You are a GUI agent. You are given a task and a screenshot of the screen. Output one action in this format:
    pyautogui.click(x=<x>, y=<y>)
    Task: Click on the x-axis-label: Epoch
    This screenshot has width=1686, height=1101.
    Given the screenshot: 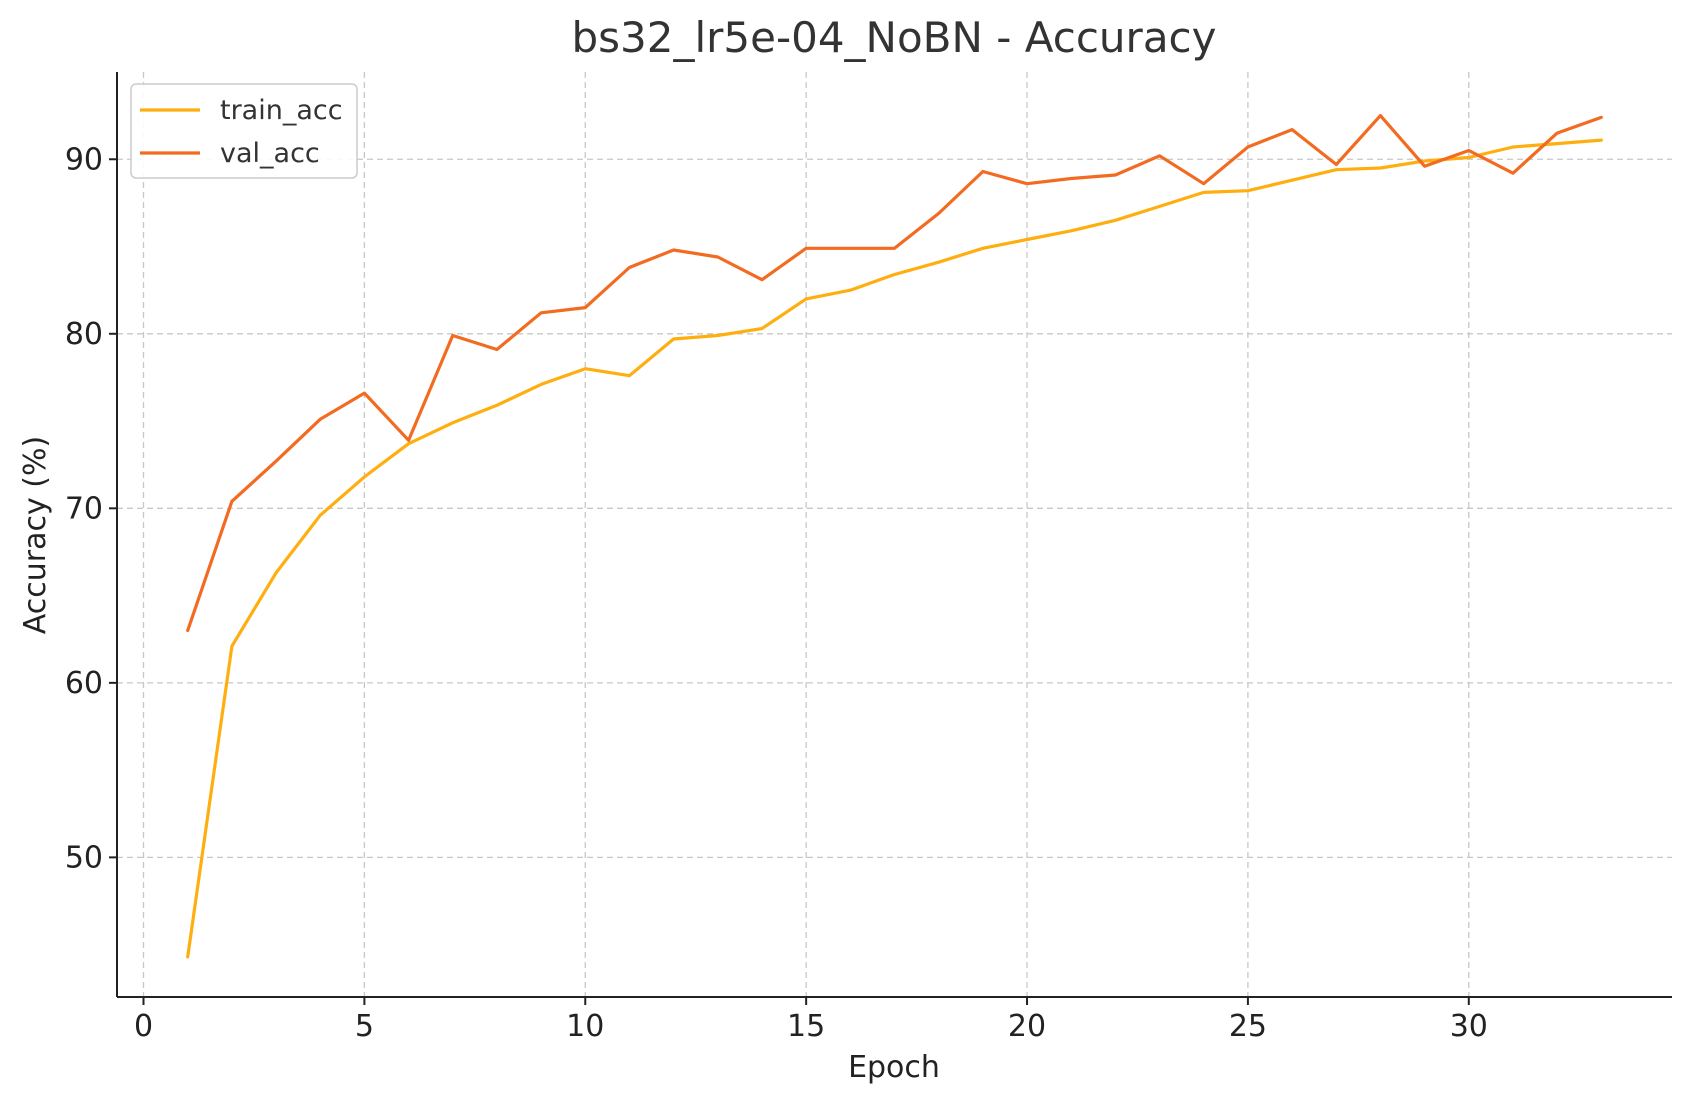 What is the action you would take?
    pyautogui.click(x=894, y=1067)
    